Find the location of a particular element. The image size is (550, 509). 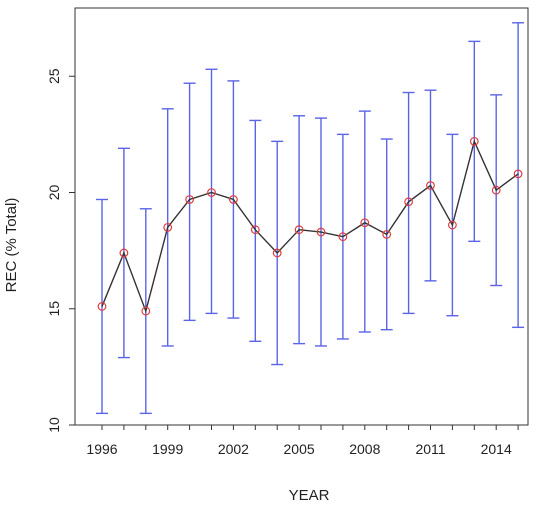

x-tick-label: 1999 is located at coordinates (167, 449).